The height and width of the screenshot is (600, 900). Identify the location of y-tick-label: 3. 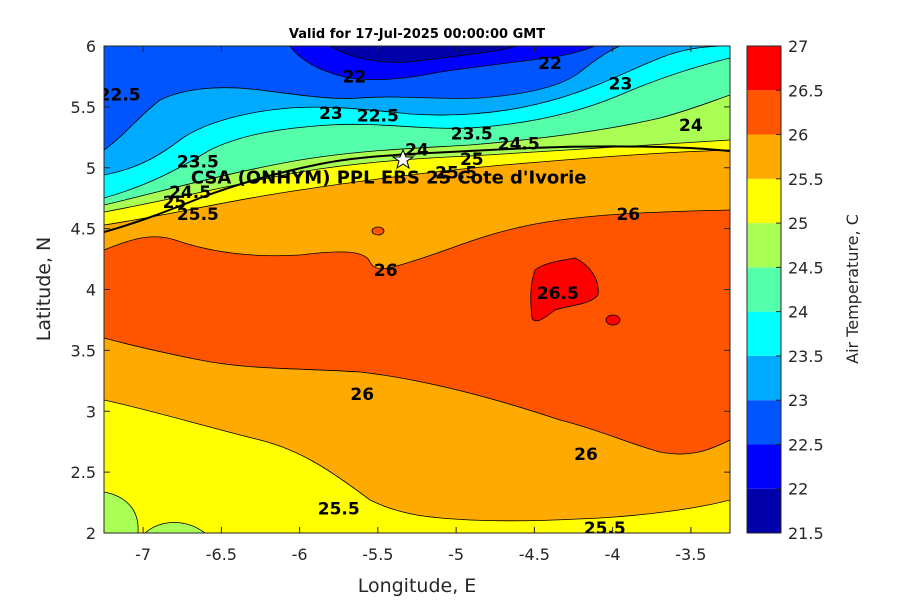
(91, 411).